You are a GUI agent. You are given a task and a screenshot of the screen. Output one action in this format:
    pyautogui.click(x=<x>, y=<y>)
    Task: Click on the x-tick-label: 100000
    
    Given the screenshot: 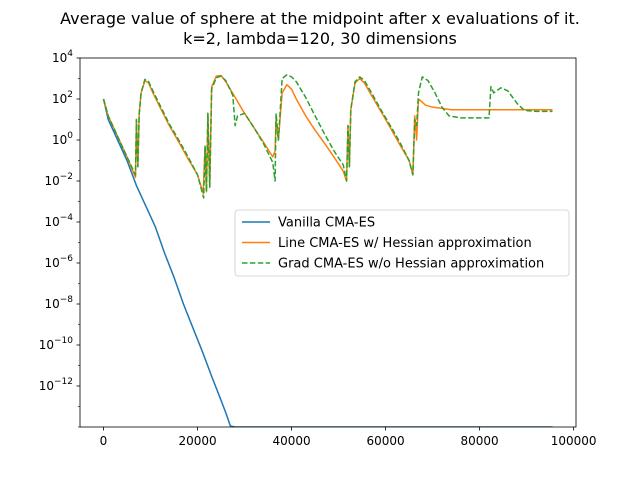 What is the action you would take?
    pyautogui.click(x=574, y=441)
    